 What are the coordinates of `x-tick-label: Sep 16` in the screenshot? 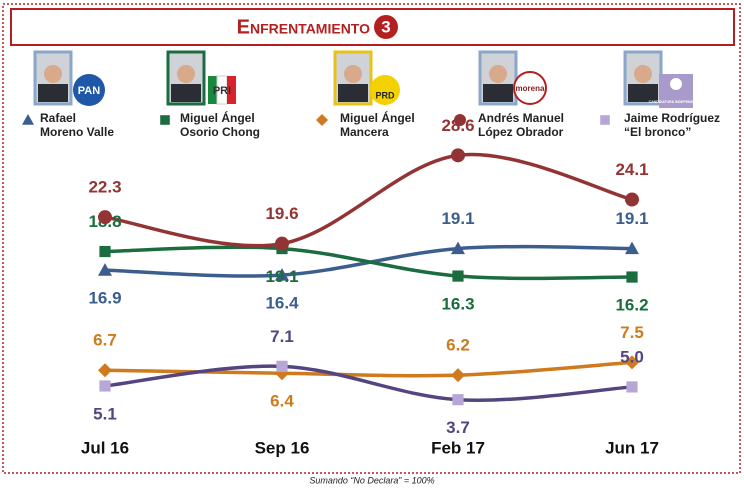 It's located at (282, 447).